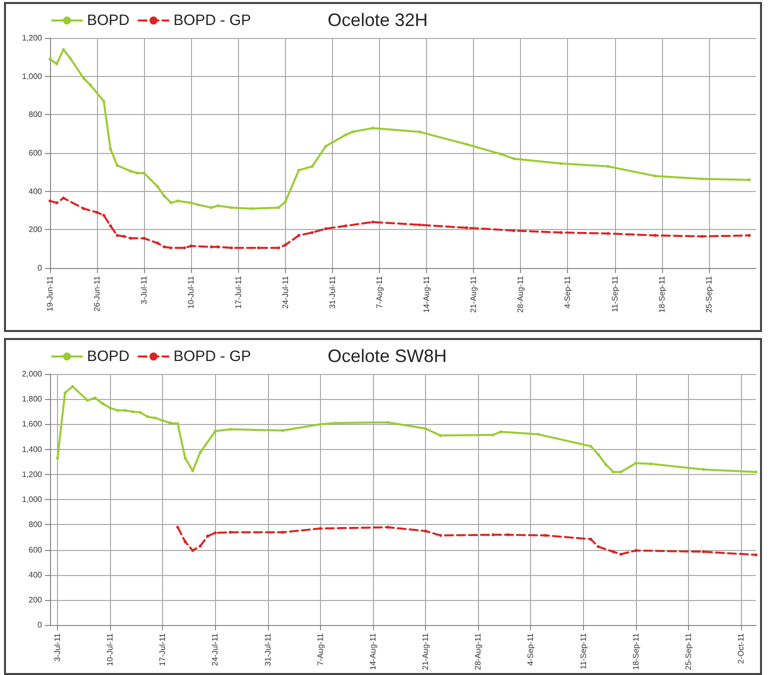 The width and height of the screenshot is (768, 675). I want to click on y-tick-label: 1,600, so click(32, 424).